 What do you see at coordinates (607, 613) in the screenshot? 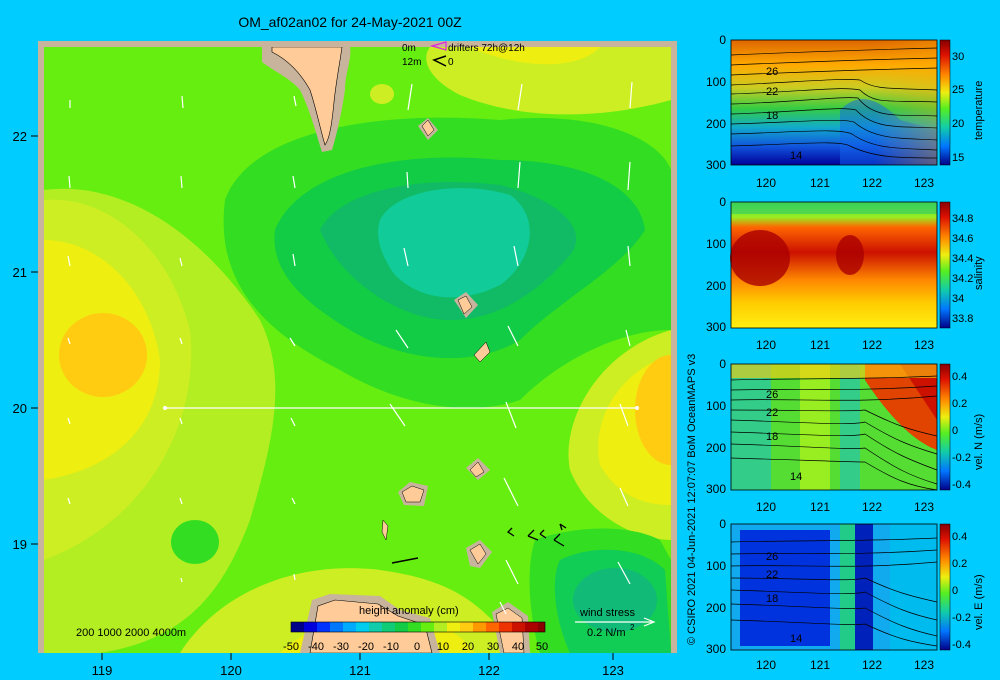
I see `wind-stress-label: wind stress` at bounding box center [607, 613].